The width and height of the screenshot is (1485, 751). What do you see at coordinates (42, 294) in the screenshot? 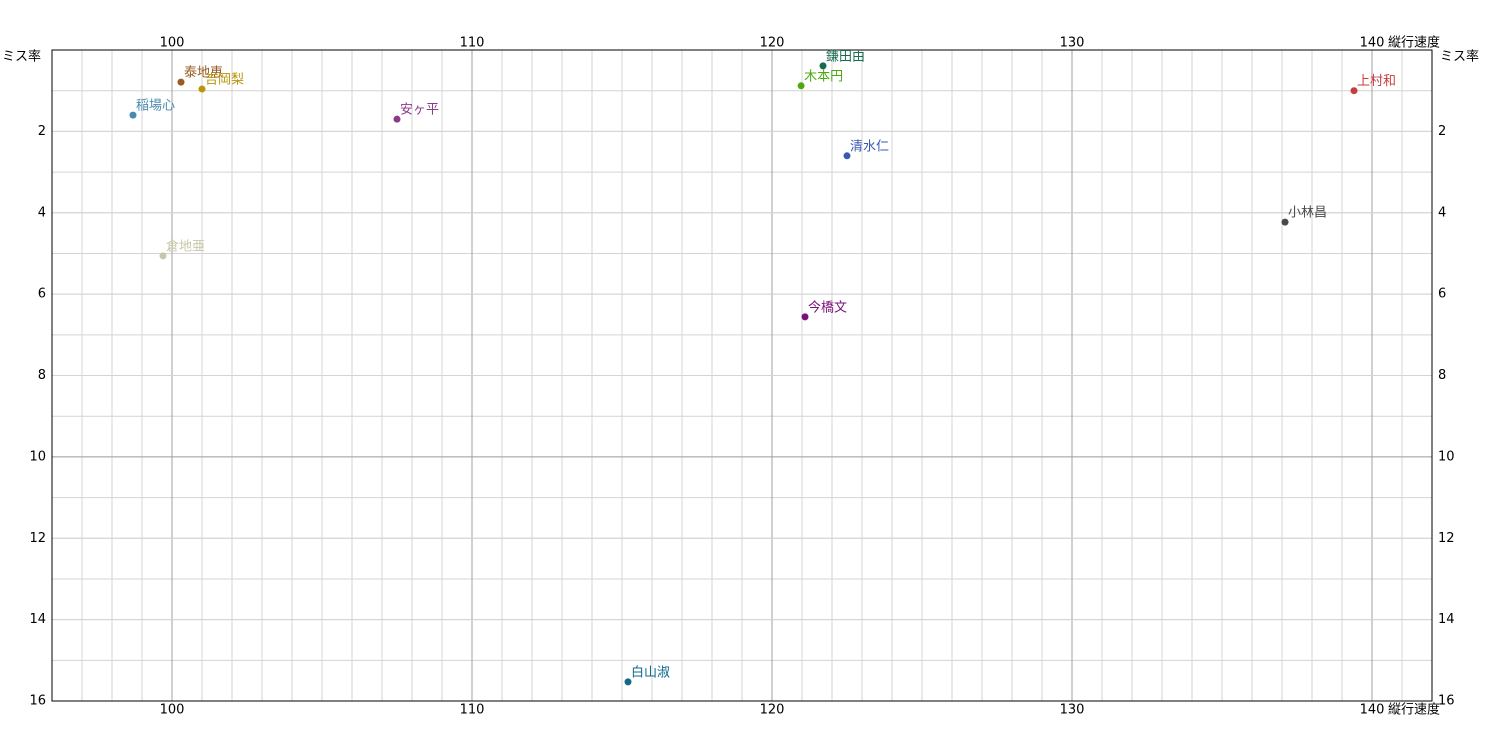
I see `y-tick-label: 6` at bounding box center [42, 294].